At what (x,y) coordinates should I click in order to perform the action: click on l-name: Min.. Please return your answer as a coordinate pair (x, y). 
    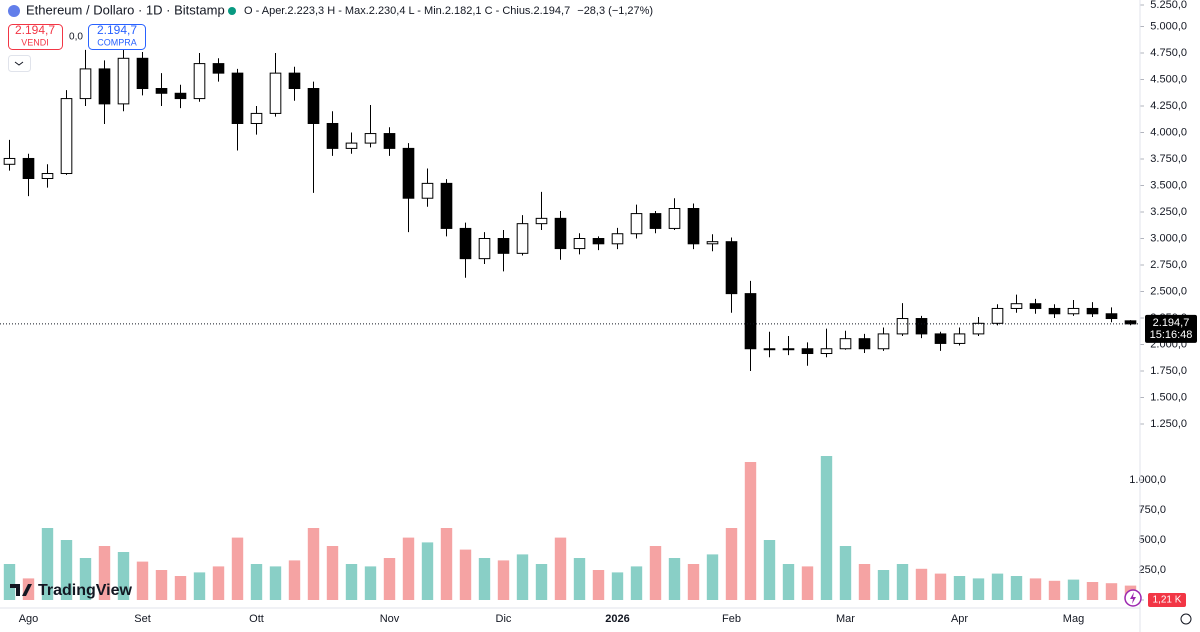
    Looking at the image, I should click on (434, 11).